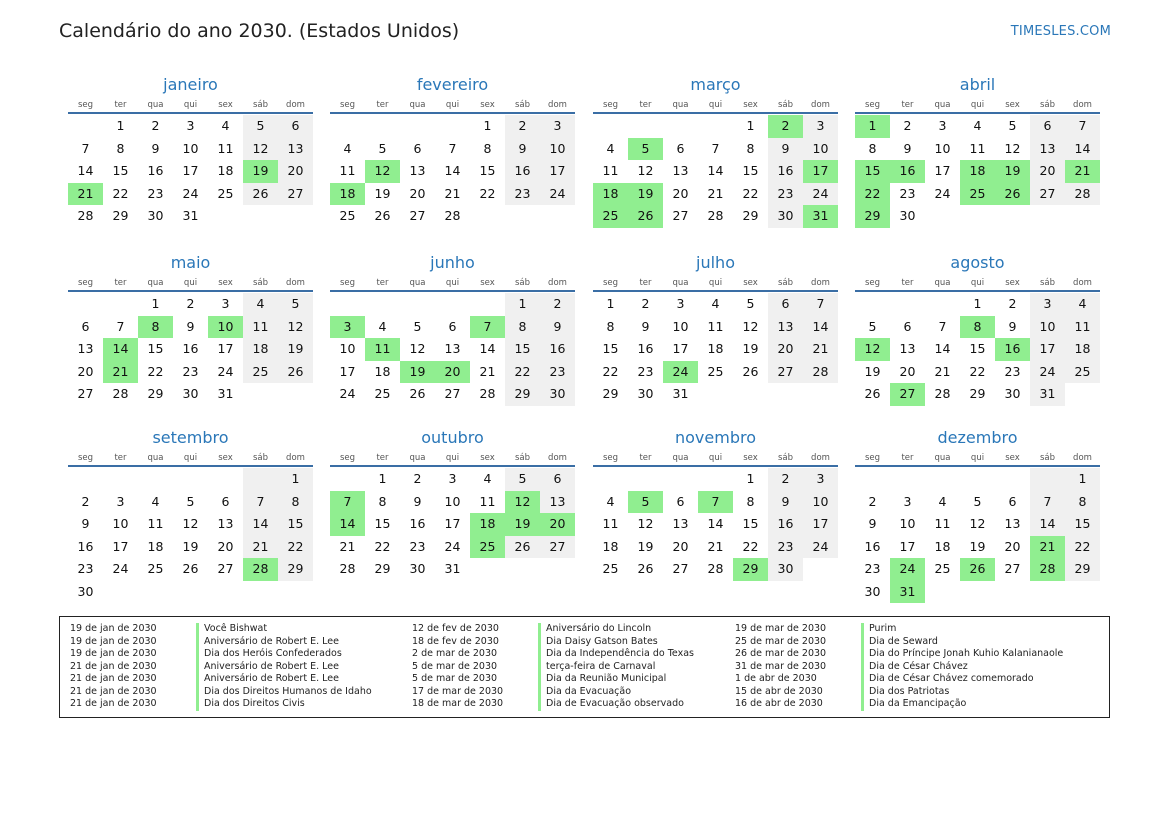  What do you see at coordinates (487, 193) in the screenshot?
I see `day-cell: 22` at bounding box center [487, 193].